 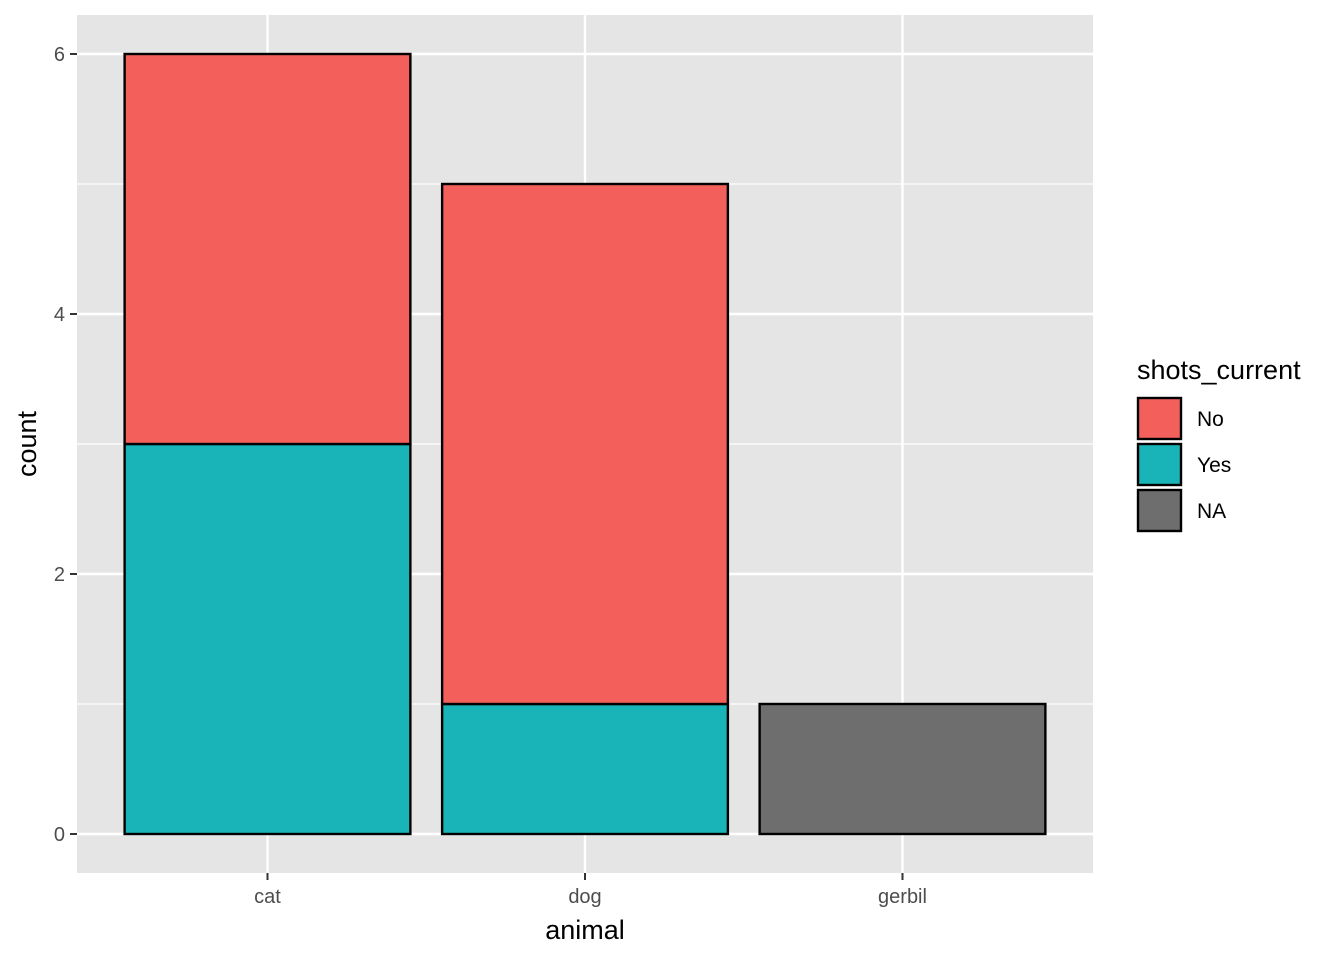 I want to click on legend-label-no: No, so click(x=1210, y=419).